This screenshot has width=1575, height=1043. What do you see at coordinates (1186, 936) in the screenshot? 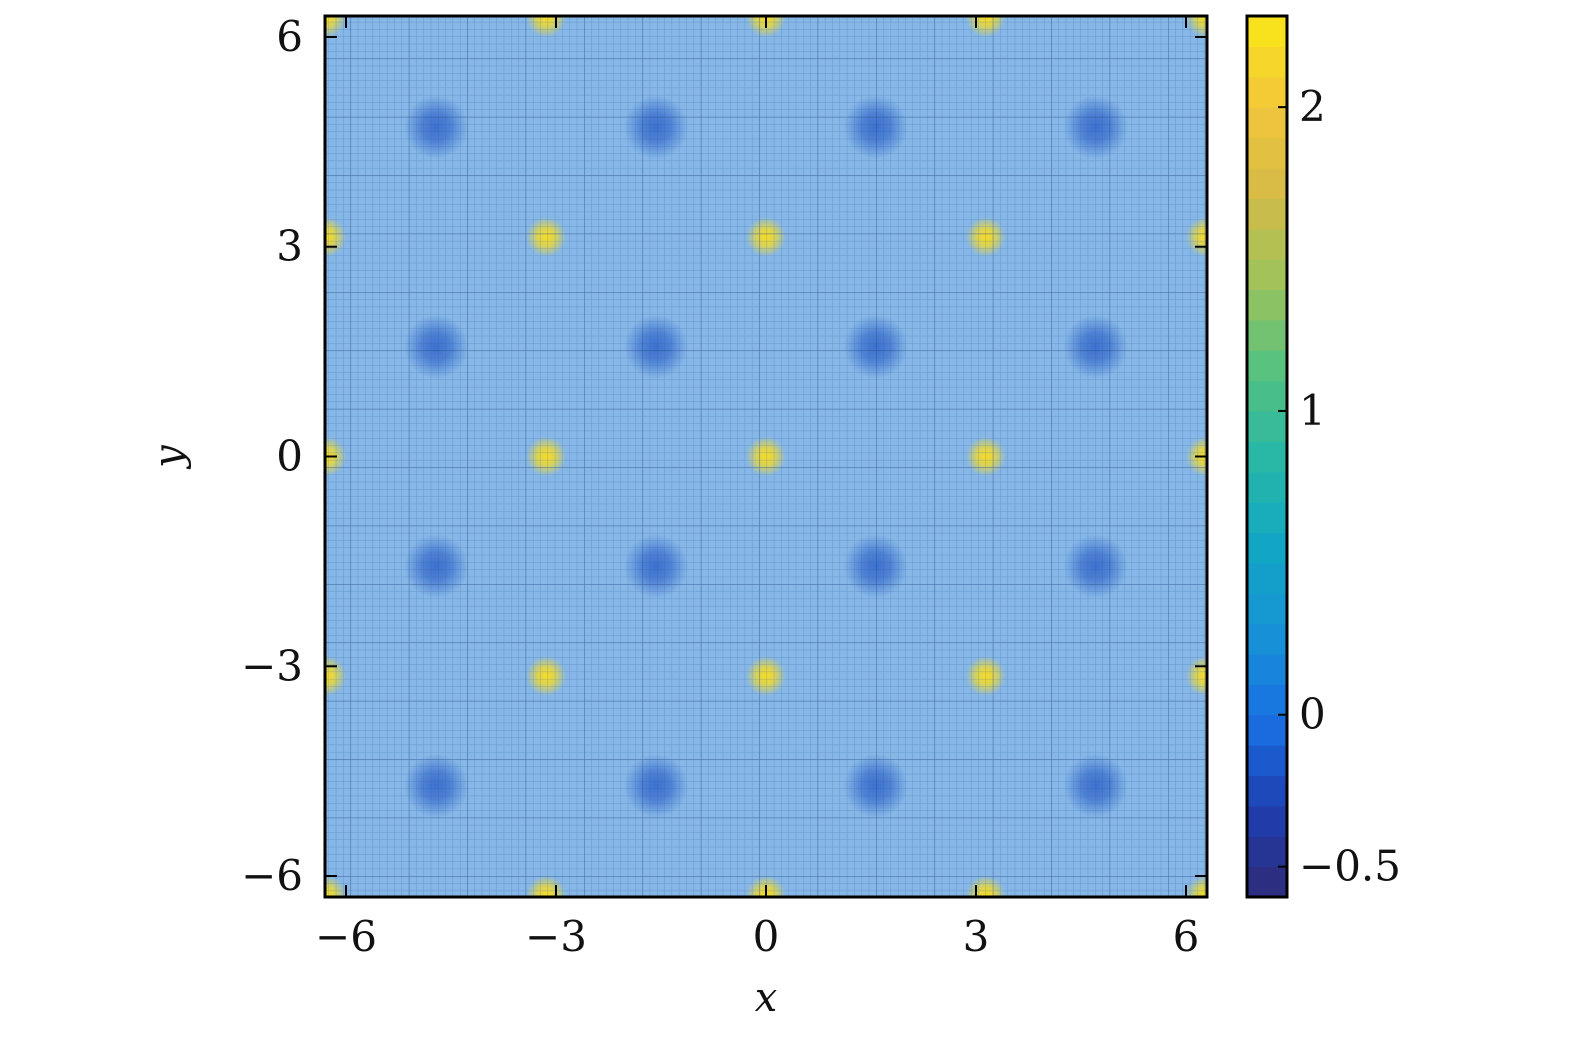
I see `x-tick-label: 6` at bounding box center [1186, 936].